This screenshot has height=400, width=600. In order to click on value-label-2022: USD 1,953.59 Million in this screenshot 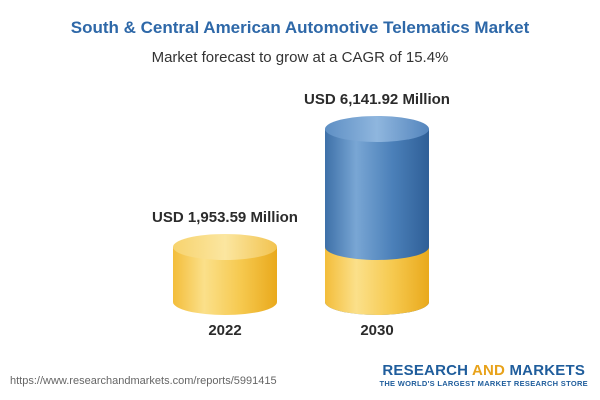, I will do `click(225, 217)`.